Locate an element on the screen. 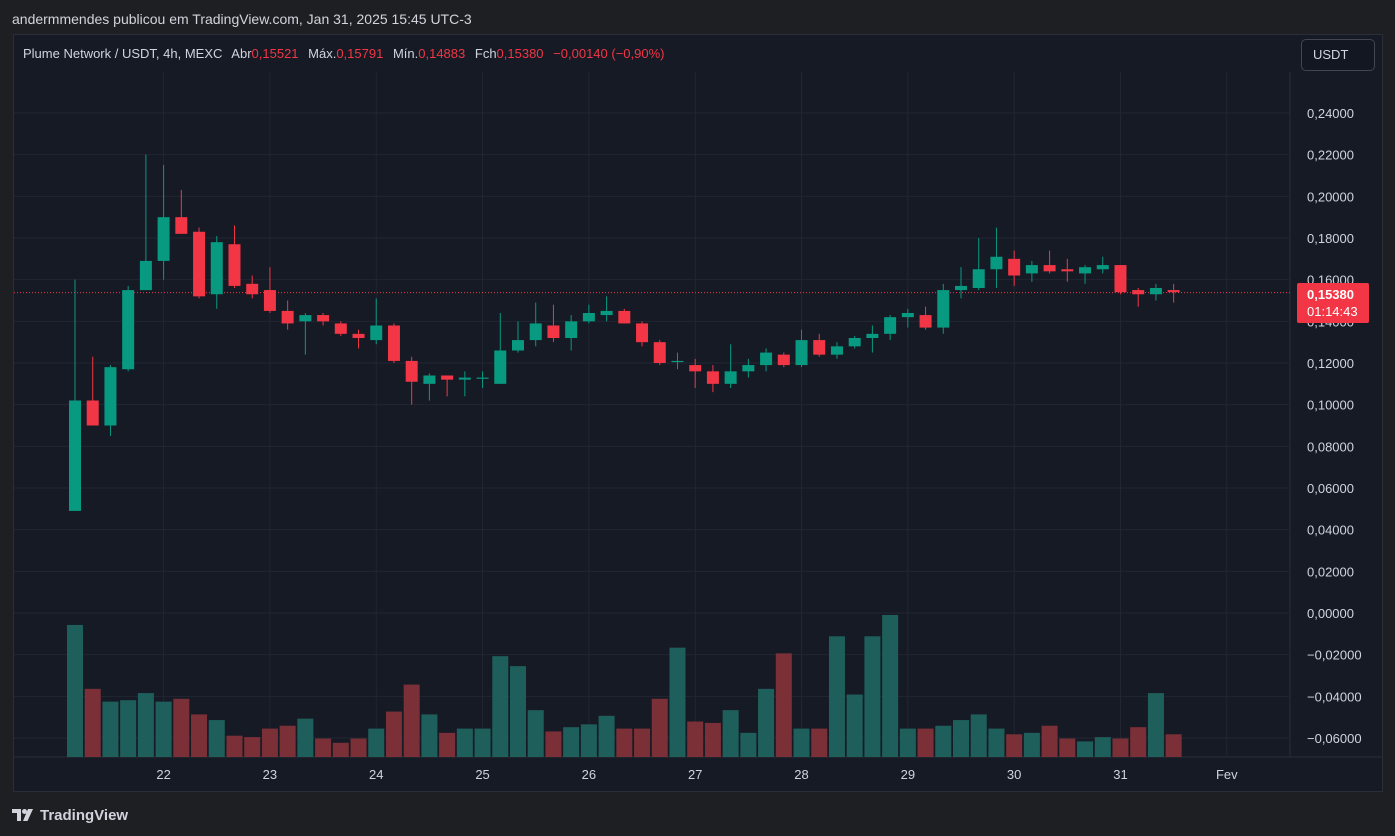 This screenshot has height=836, width=1395. legend-symbol: Plume Network / USDT, 4h, MEXC is located at coordinates (123, 53).